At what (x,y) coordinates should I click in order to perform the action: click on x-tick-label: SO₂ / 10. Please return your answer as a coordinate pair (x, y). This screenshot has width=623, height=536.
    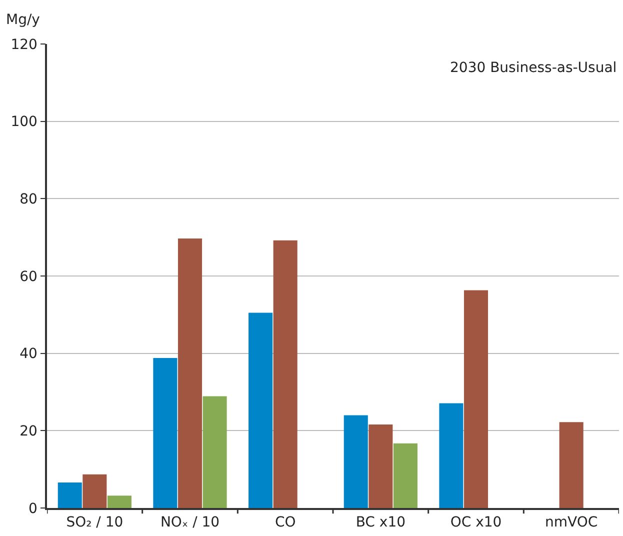
    Looking at the image, I should click on (95, 522).